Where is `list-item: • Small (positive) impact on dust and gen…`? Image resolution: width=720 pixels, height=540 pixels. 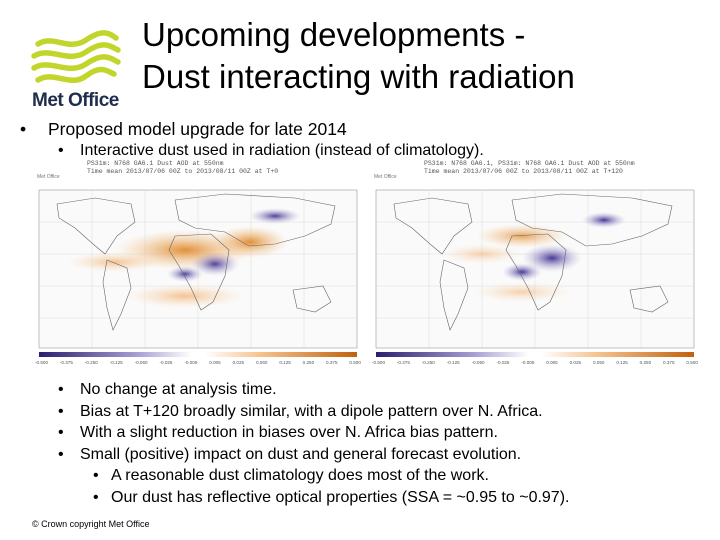 list-item: • Small (positive) impact on dust and gen… is located at coordinates (300, 455).